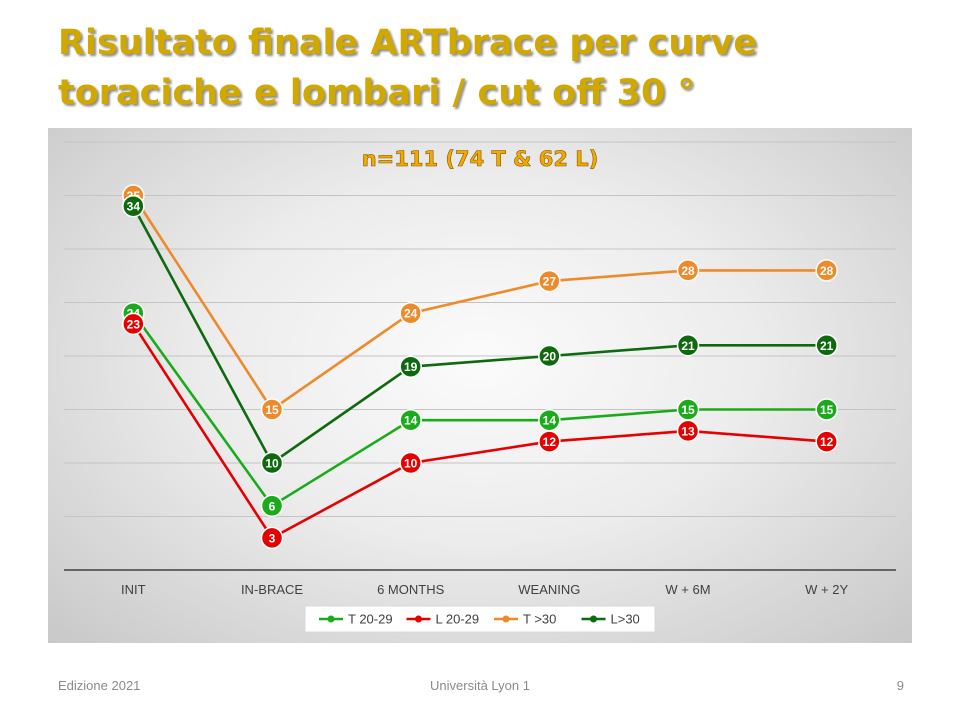 The width and height of the screenshot is (960, 720). Describe the element at coordinates (458, 619) in the screenshot. I see `legend-label: L 20-29` at that location.